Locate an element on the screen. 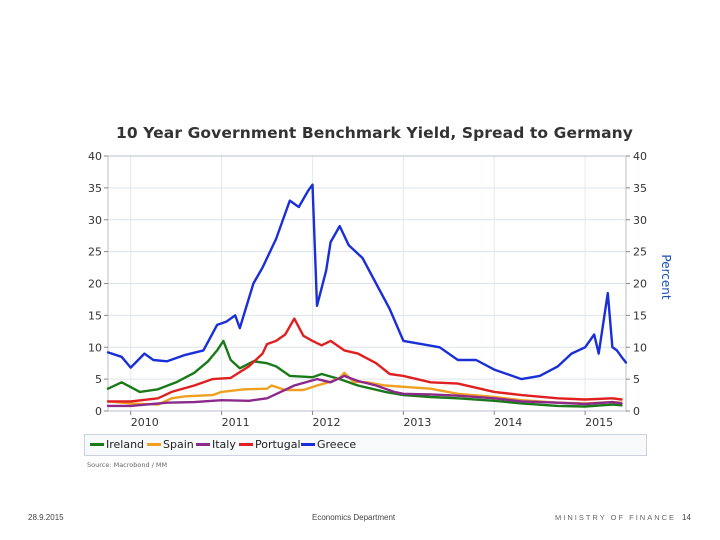  legend-label-portugal: Portugal is located at coordinates (278, 444).